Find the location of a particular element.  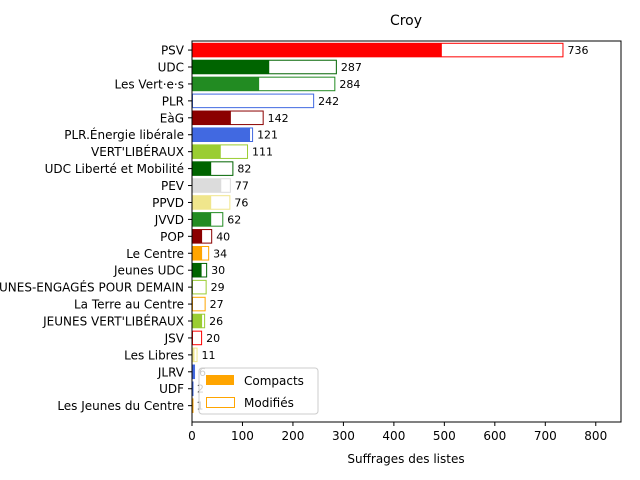

x-tick-label-400: 400 is located at coordinates (393, 436).